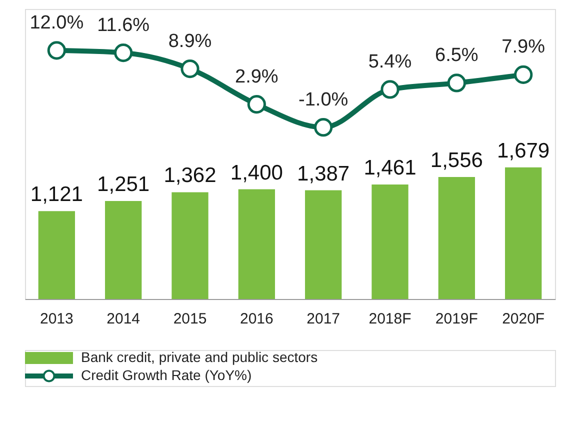 The height and width of the screenshot is (422, 584). What do you see at coordinates (199, 357) in the screenshot?
I see `legend-label: Bank credit, private and public sectors` at bounding box center [199, 357].